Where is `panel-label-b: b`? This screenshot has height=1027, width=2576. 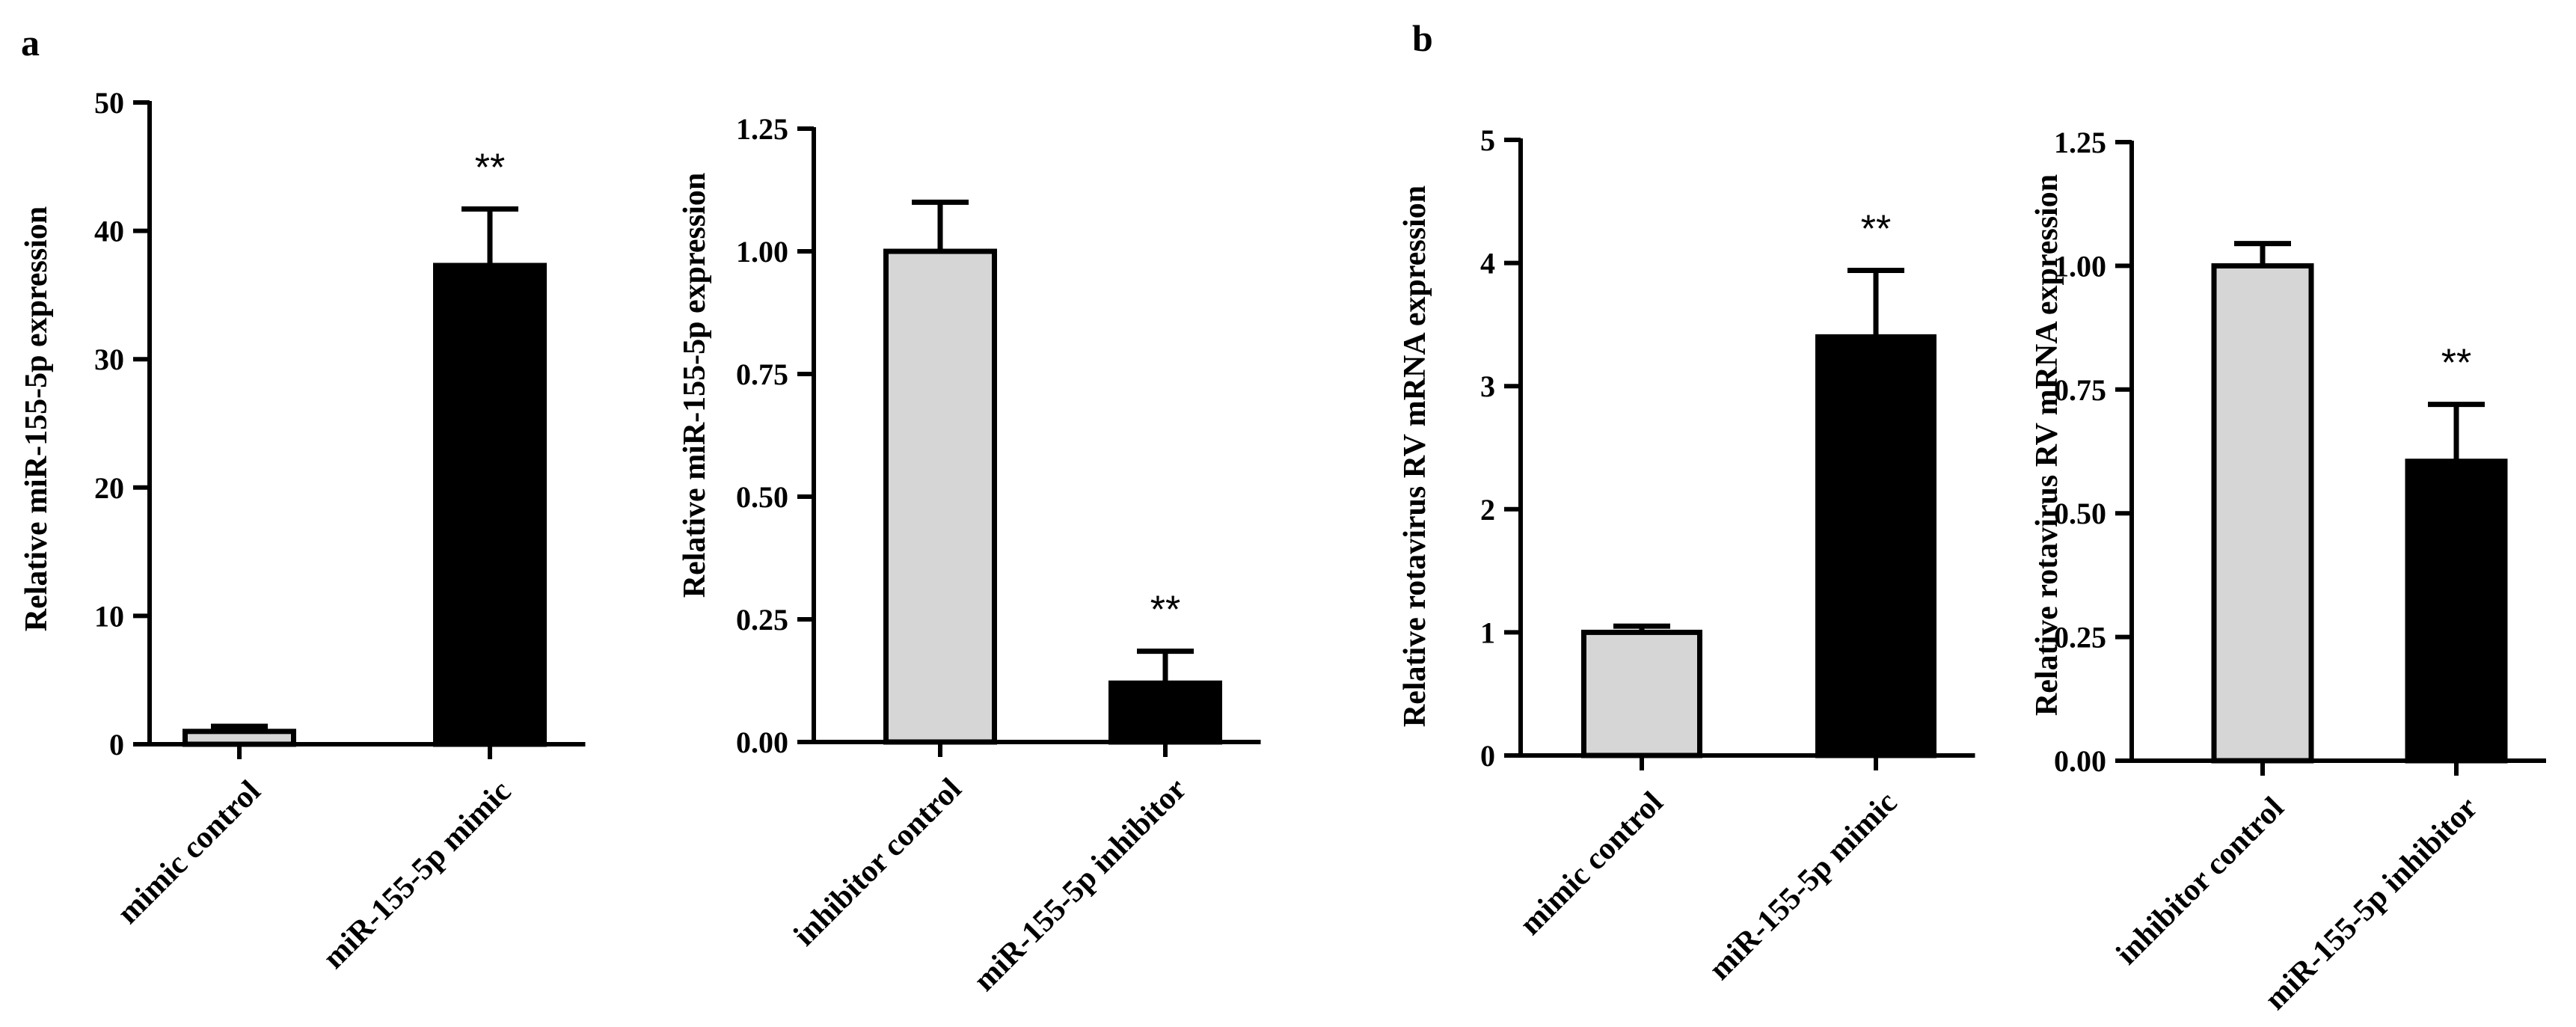 panel-label-b: b is located at coordinates (1422, 38).